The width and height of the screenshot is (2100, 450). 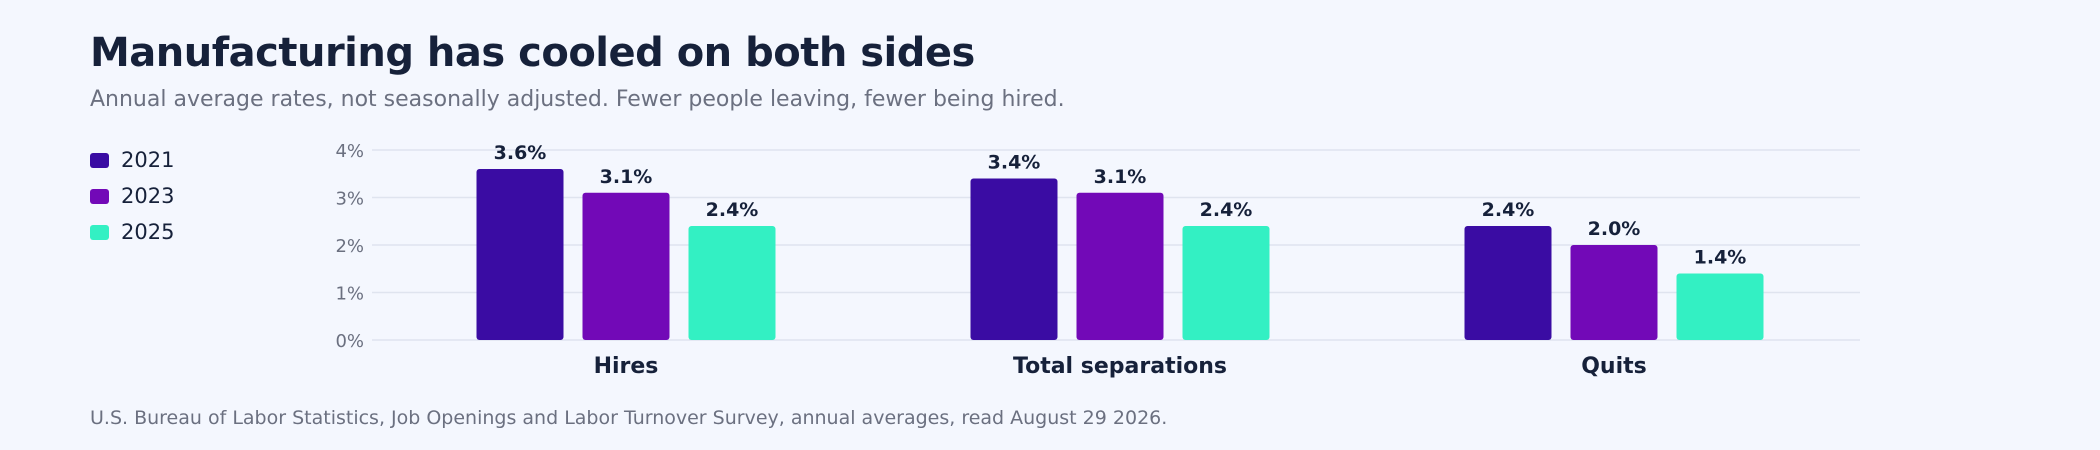 What do you see at coordinates (532, 53) in the screenshot?
I see `chart-title: Manufacturing has cooled on both sides` at bounding box center [532, 53].